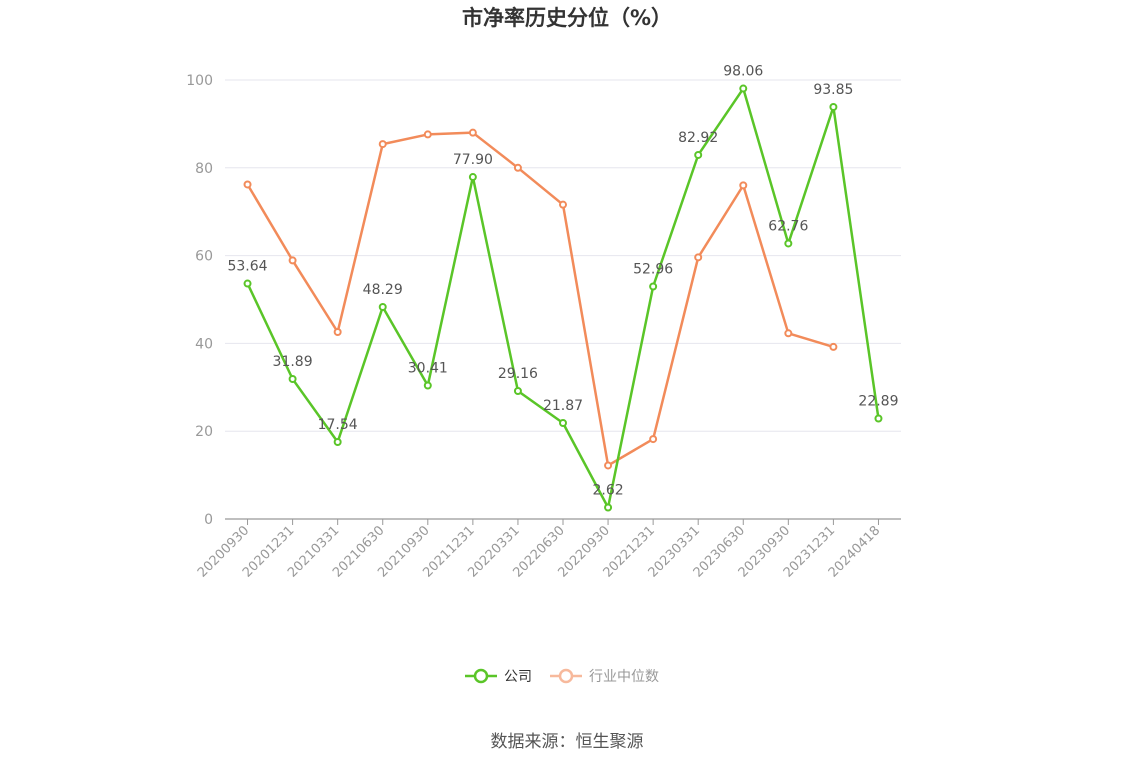  What do you see at coordinates (204, 169) in the screenshot?
I see `y-tick-label: 80` at bounding box center [204, 169].